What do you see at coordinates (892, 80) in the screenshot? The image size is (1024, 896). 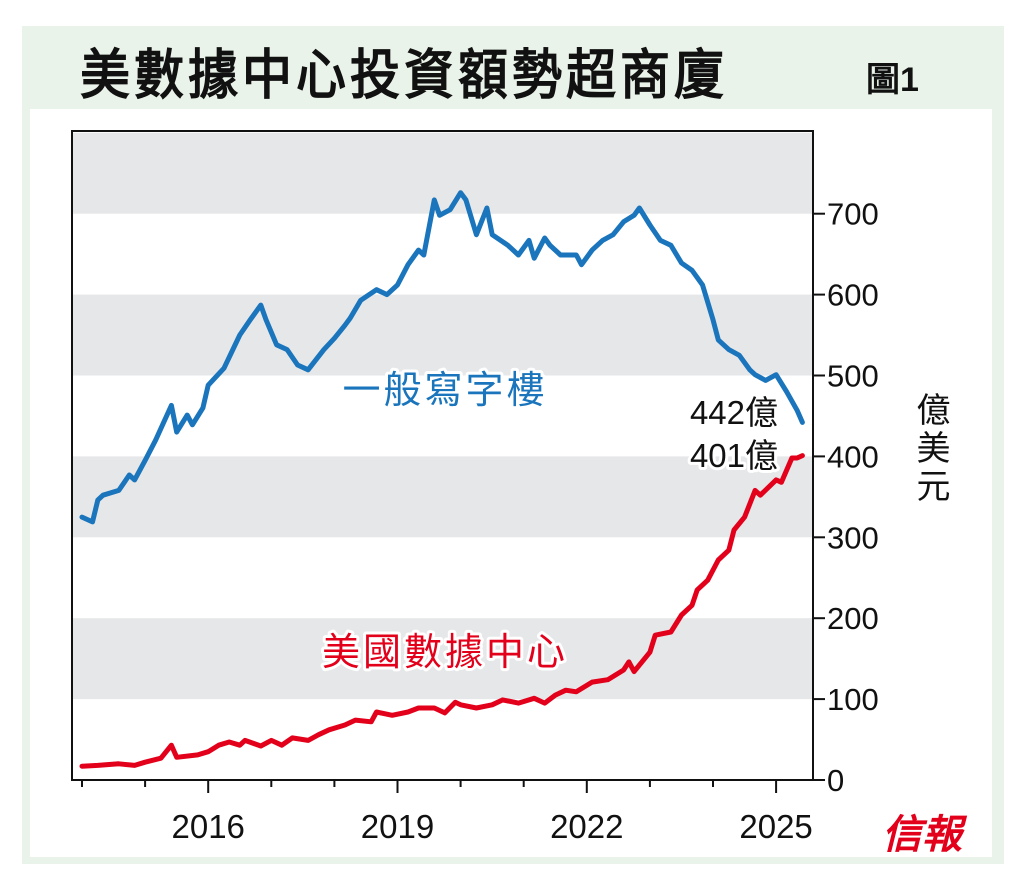 I see `figure-label: 圖1` at bounding box center [892, 80].